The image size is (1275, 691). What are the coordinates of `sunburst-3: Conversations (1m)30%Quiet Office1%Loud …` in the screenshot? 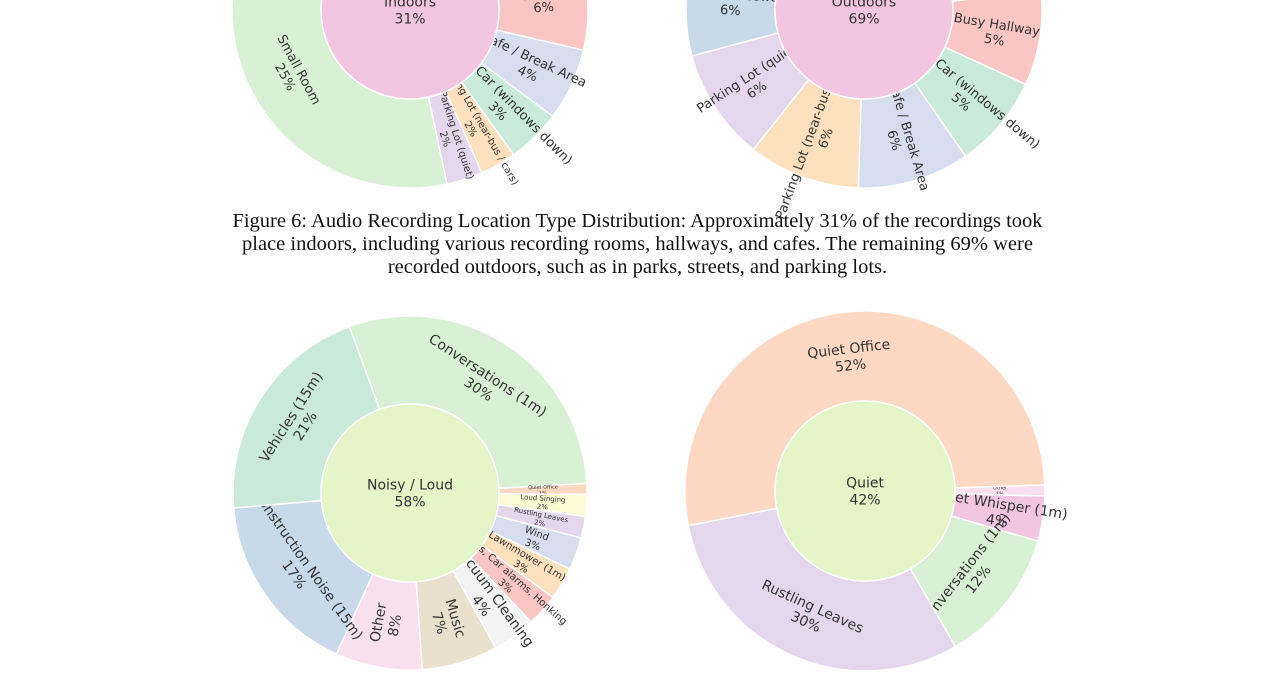 It's located at (410, 493).